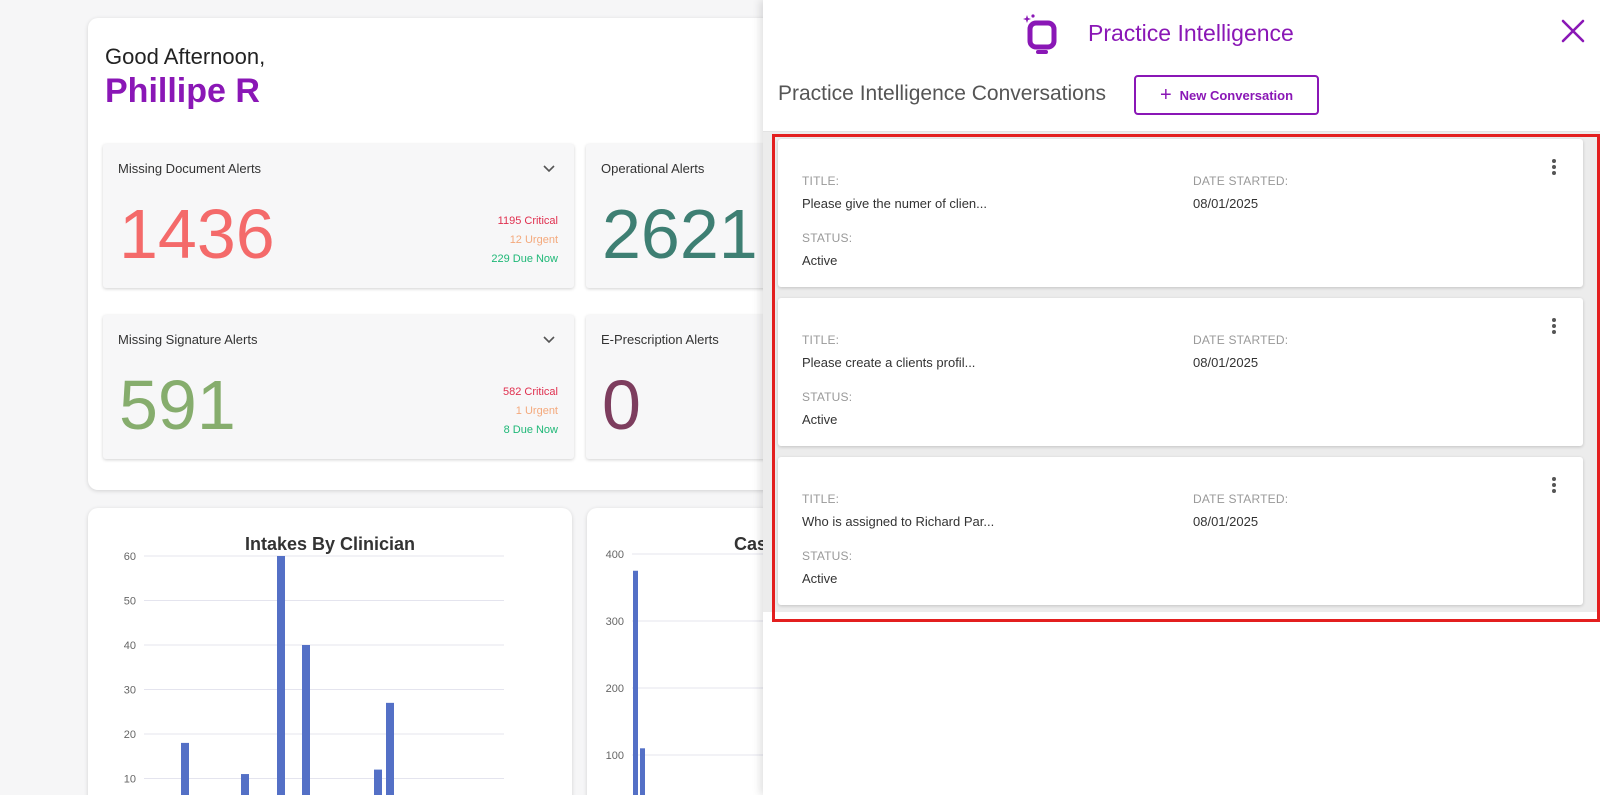 Image resolution: width=1600 pixels, height=795 pixels. Describe the element at coordinates (751, 544) in the screenshot. I see `chart-title: Cas` at that location.